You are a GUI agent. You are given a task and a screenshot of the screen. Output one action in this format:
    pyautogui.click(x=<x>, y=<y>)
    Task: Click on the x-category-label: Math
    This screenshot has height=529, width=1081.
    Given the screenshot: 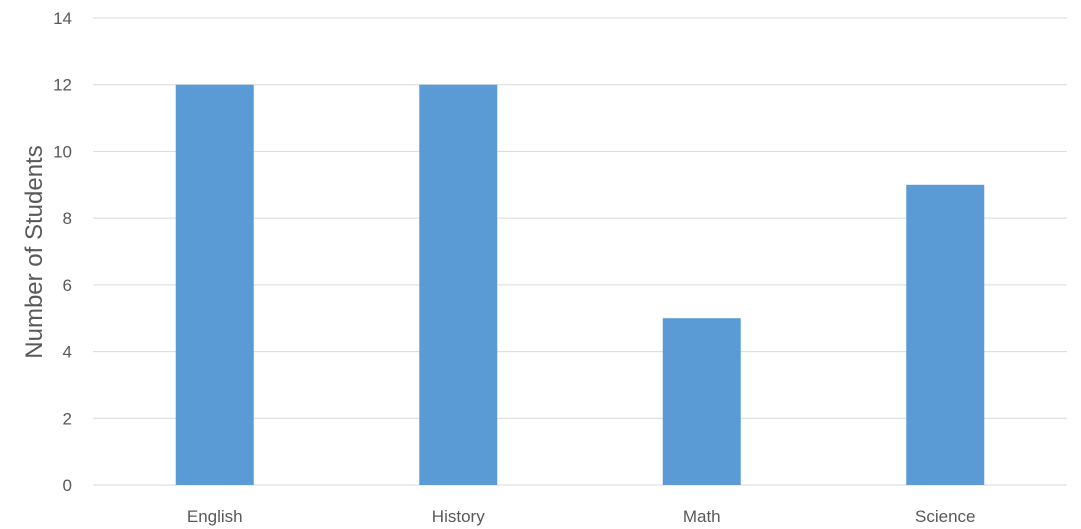 What is the action you would take?
    pyautogui.click(x=702, y=516)
    